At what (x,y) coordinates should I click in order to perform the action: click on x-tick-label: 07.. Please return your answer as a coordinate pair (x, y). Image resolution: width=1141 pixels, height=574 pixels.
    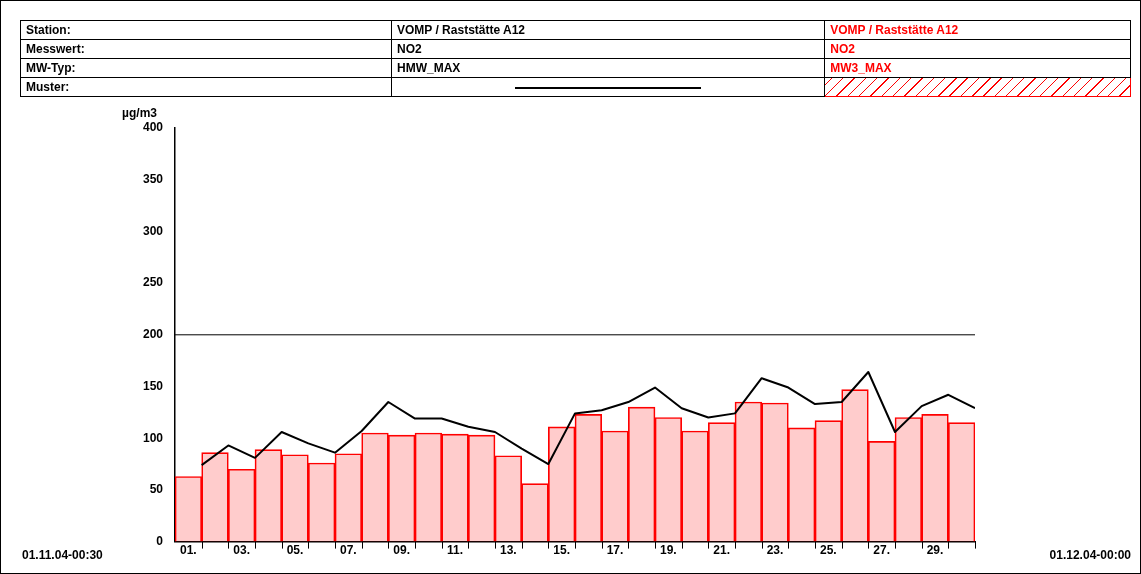
    Looking at the image, I should click on (348, 550).